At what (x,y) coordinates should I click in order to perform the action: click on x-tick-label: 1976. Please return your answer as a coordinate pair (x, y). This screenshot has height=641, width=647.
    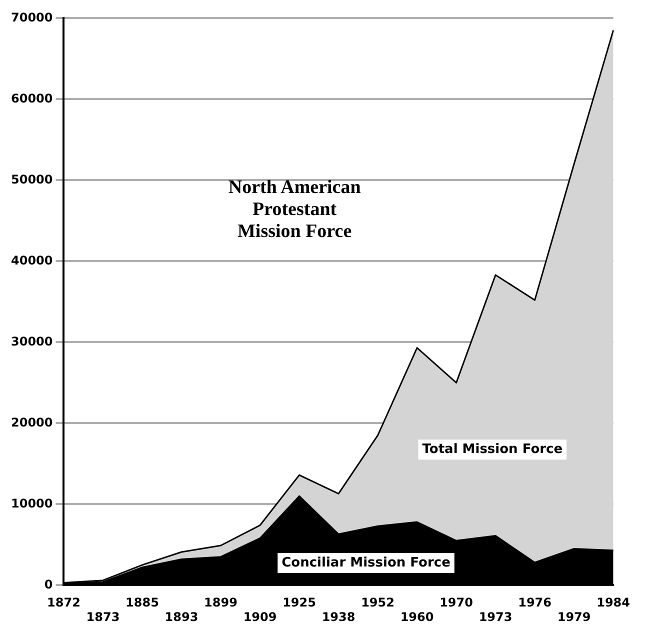
    Looking at the image, I should click on (535, 603).